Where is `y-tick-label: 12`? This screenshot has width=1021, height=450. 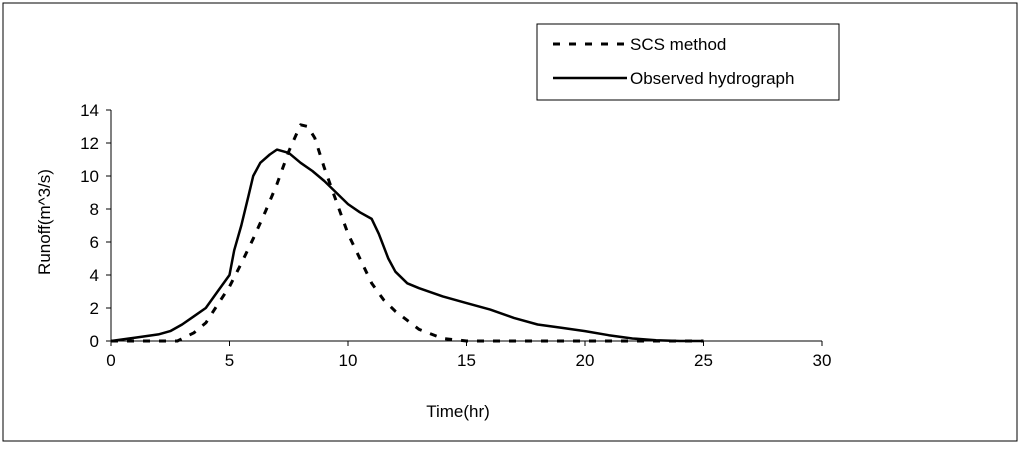
y-tick-label: 12 is located at coordinates (89, 143).